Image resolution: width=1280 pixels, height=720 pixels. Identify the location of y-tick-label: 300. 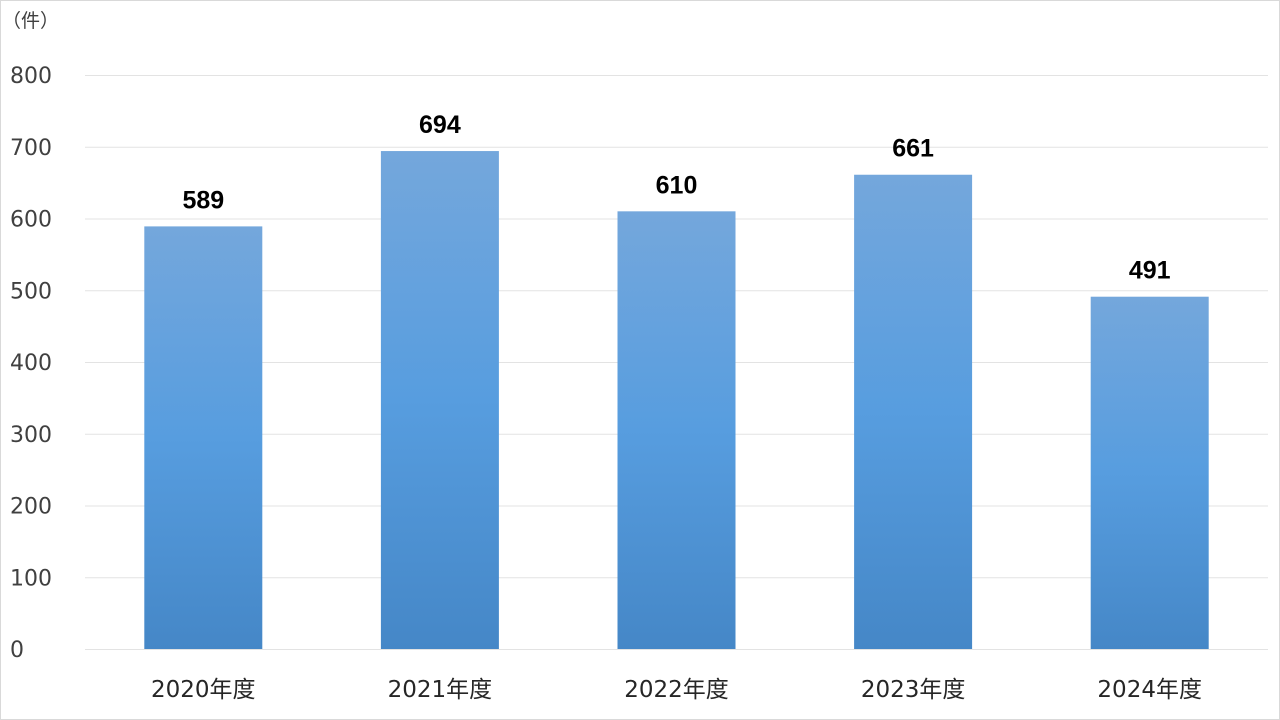
(31, 435).